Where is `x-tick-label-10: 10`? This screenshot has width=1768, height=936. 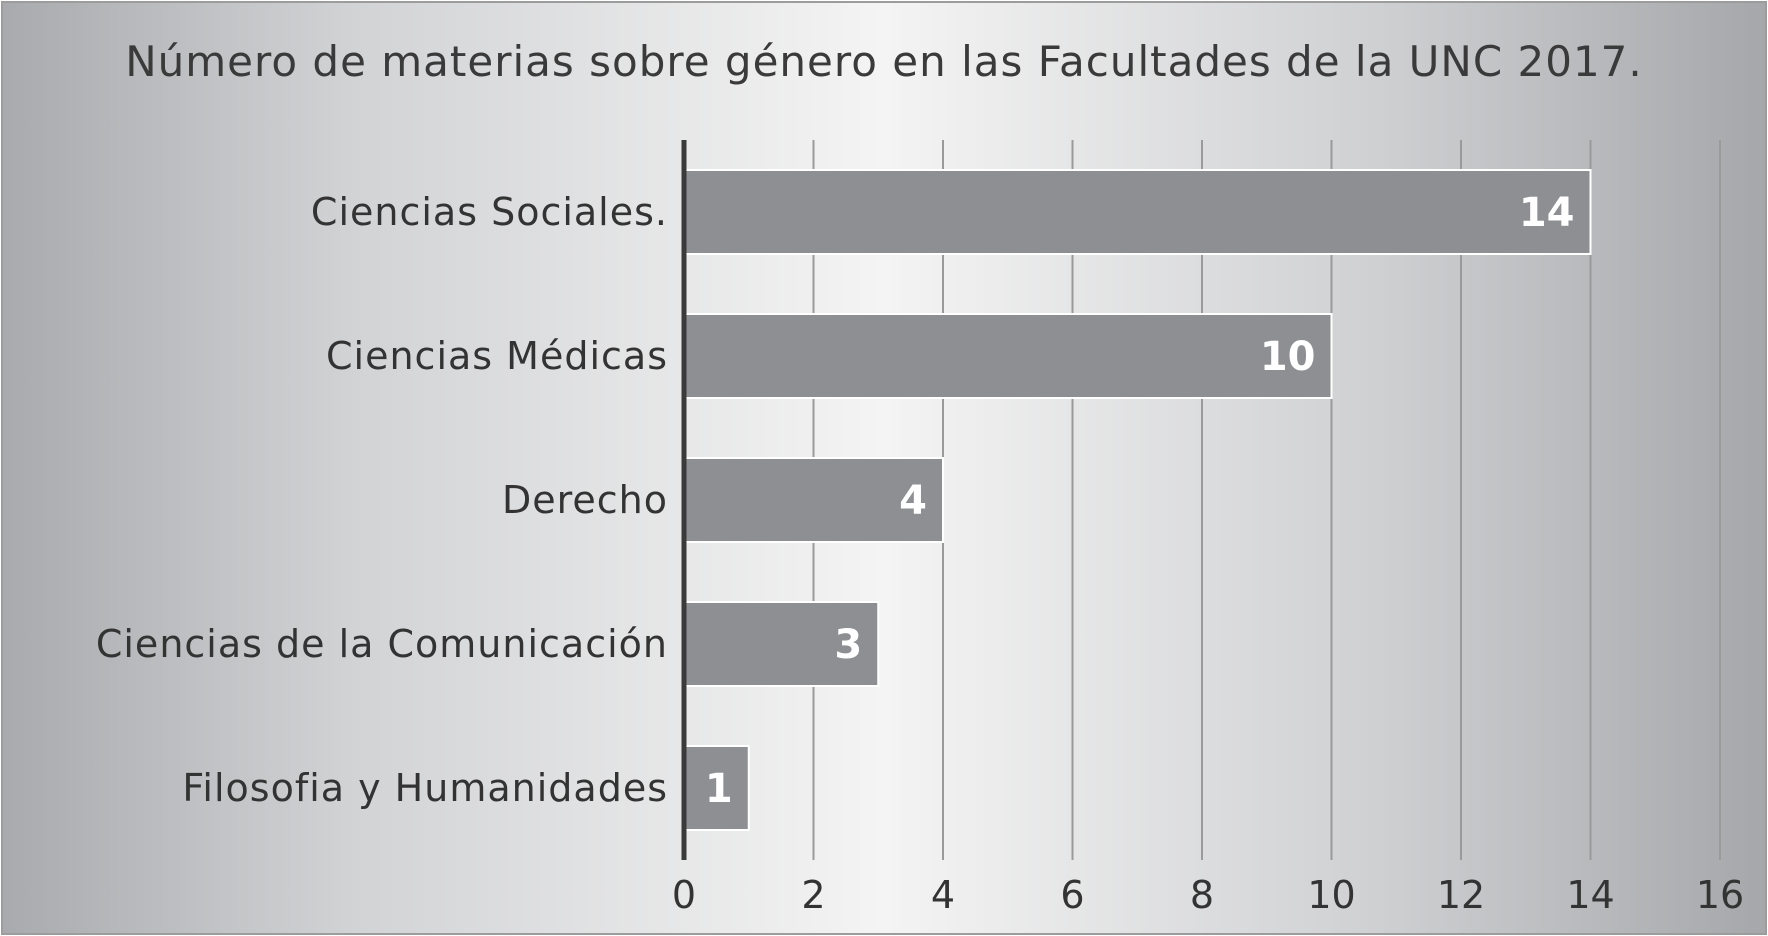
x-tick-label-10: 10 is located at coordinates (1331, 895).